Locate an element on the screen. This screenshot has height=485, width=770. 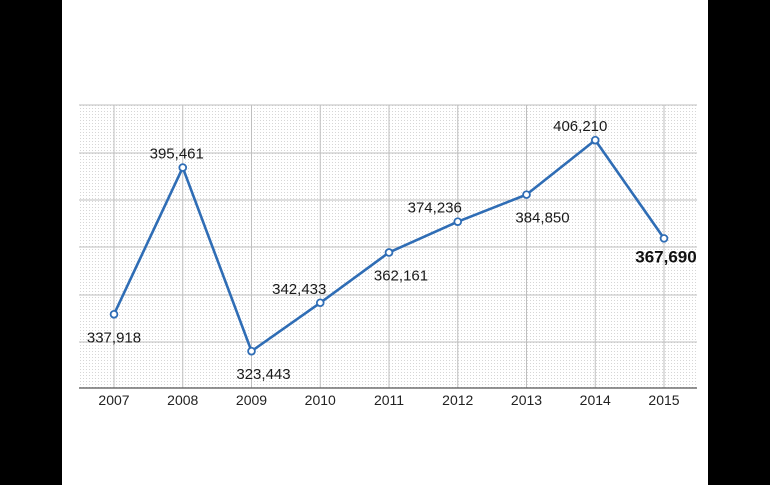
data-label: 367,690 is located at coordinates (665, 256).